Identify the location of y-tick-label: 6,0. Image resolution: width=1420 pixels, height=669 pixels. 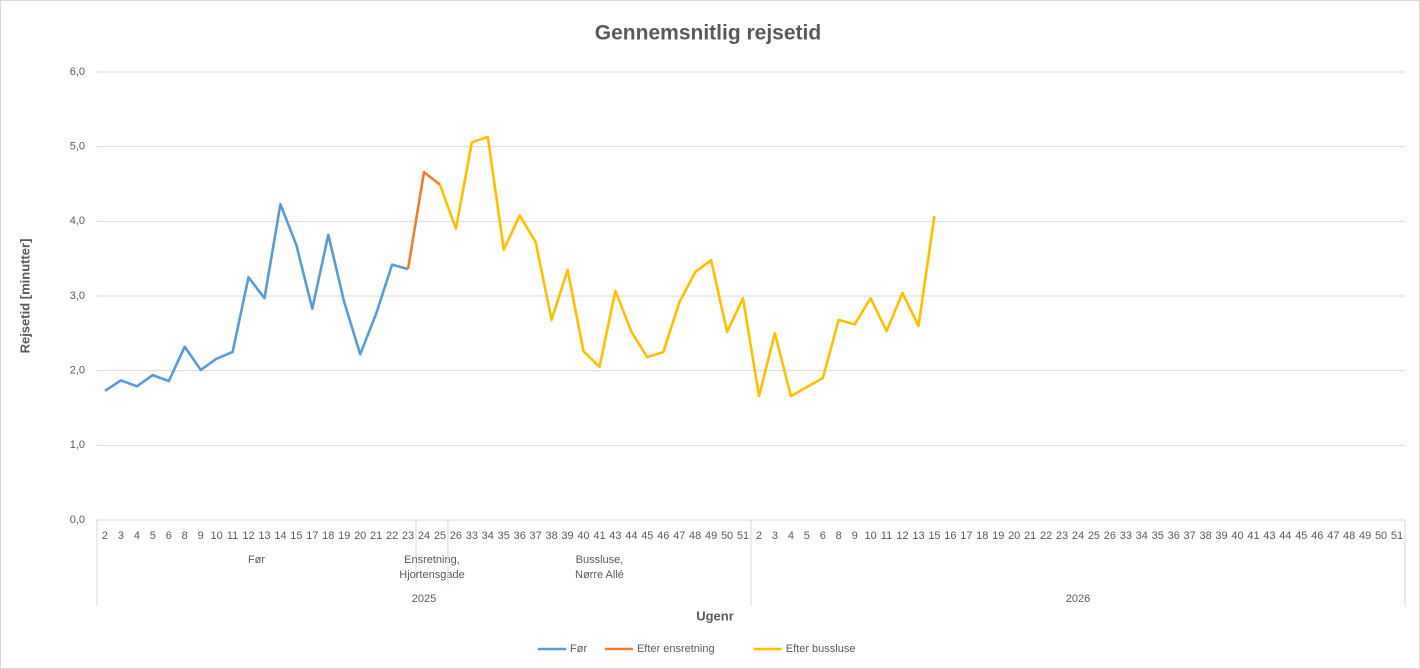
(77, 72).